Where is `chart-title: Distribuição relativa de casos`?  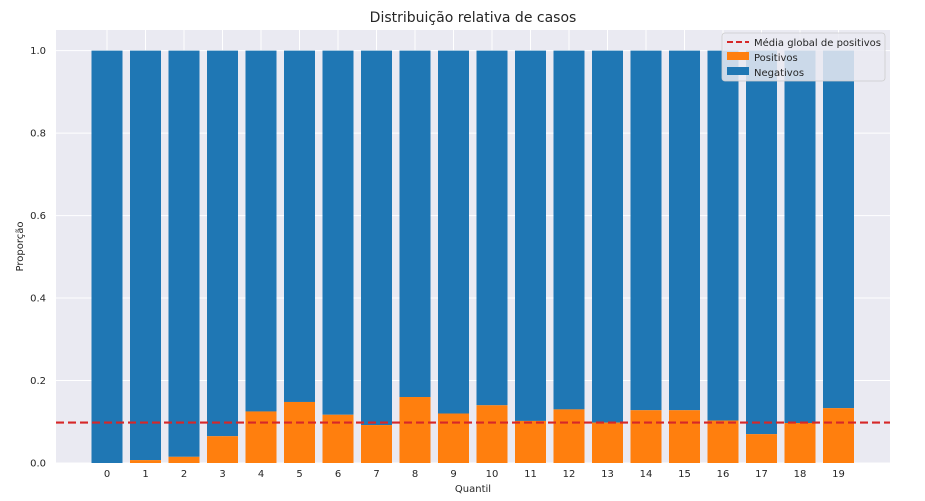
chart-title: Distribuição relativa de casos is located at coordinates (473, 18).